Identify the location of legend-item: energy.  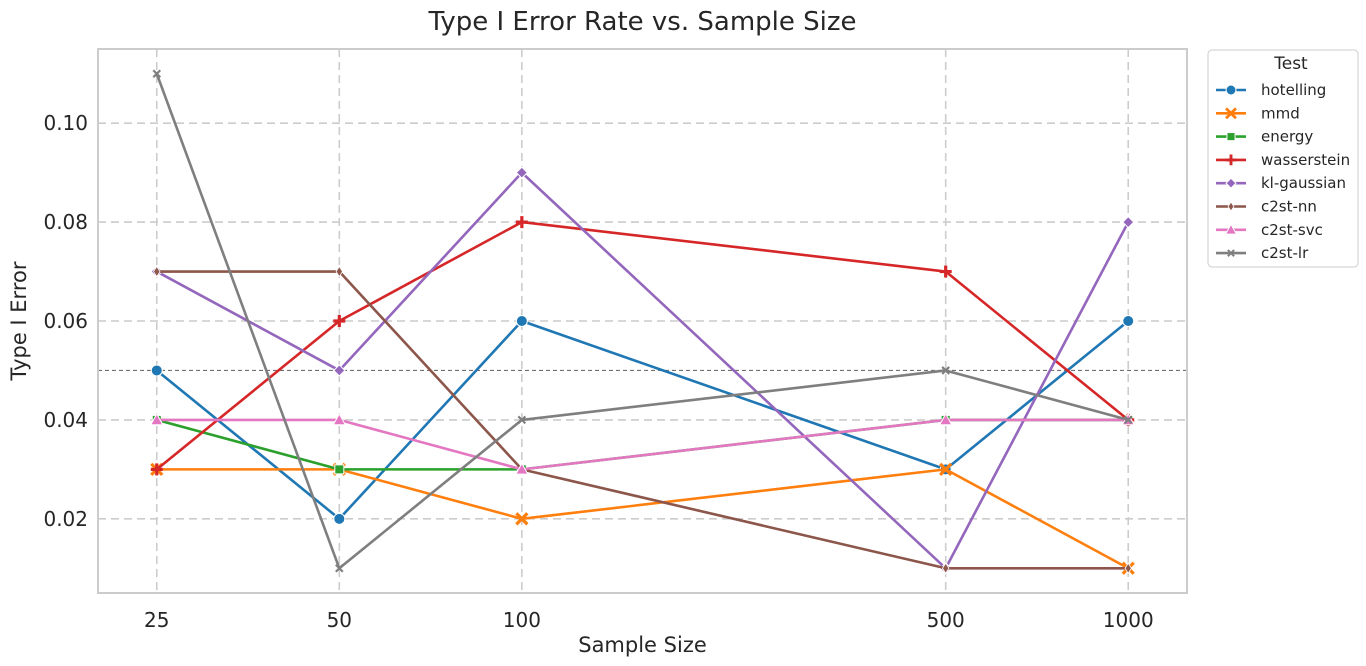
(1264, 137).